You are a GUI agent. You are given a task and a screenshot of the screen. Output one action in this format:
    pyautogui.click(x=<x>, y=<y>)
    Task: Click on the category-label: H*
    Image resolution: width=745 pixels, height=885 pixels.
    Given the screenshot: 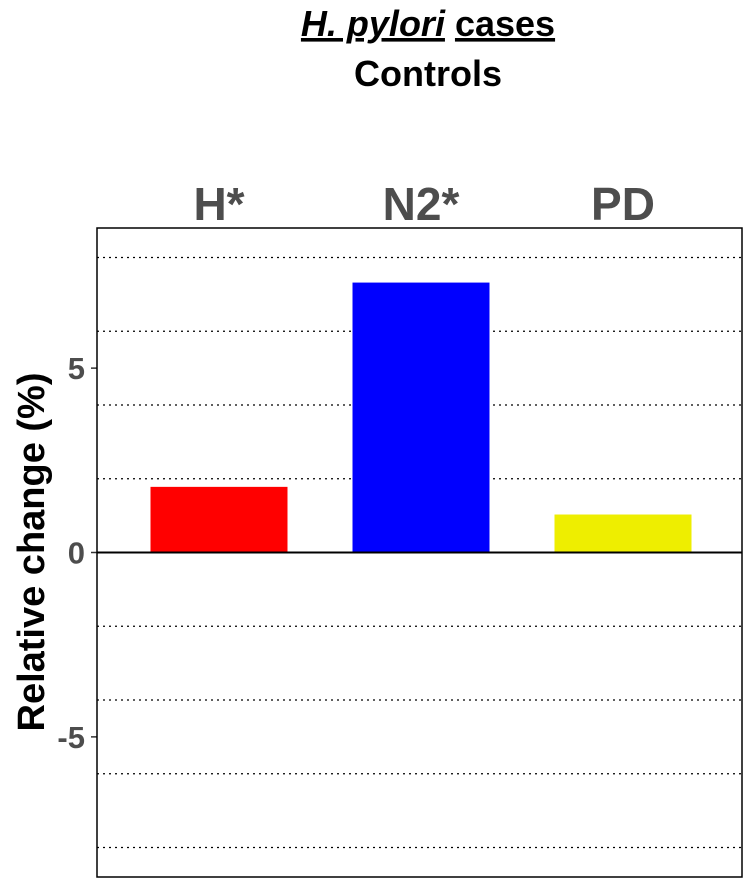 What is the action you would take?
    pyautogui.click(x=218, y=204)
    